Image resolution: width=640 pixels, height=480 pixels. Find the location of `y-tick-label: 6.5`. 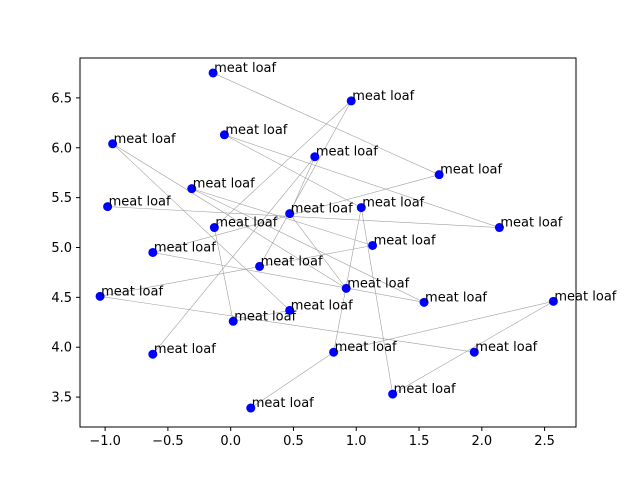

y-tick-label: 6.5 is located at coordinates (61, 98).